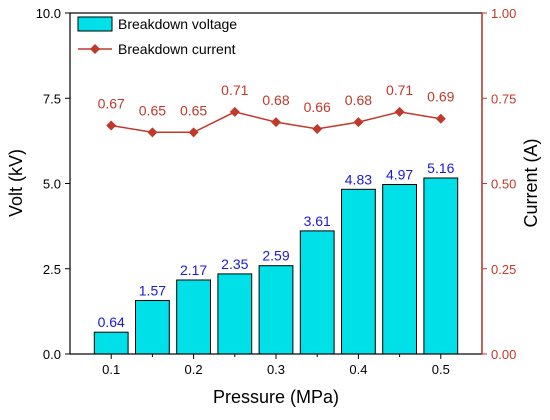 The height and width of the screenshot is (420, 550). Describe the element at coordinates (111, 322) in the screenshot. I see `bar-value-label: 0.64` at that location.